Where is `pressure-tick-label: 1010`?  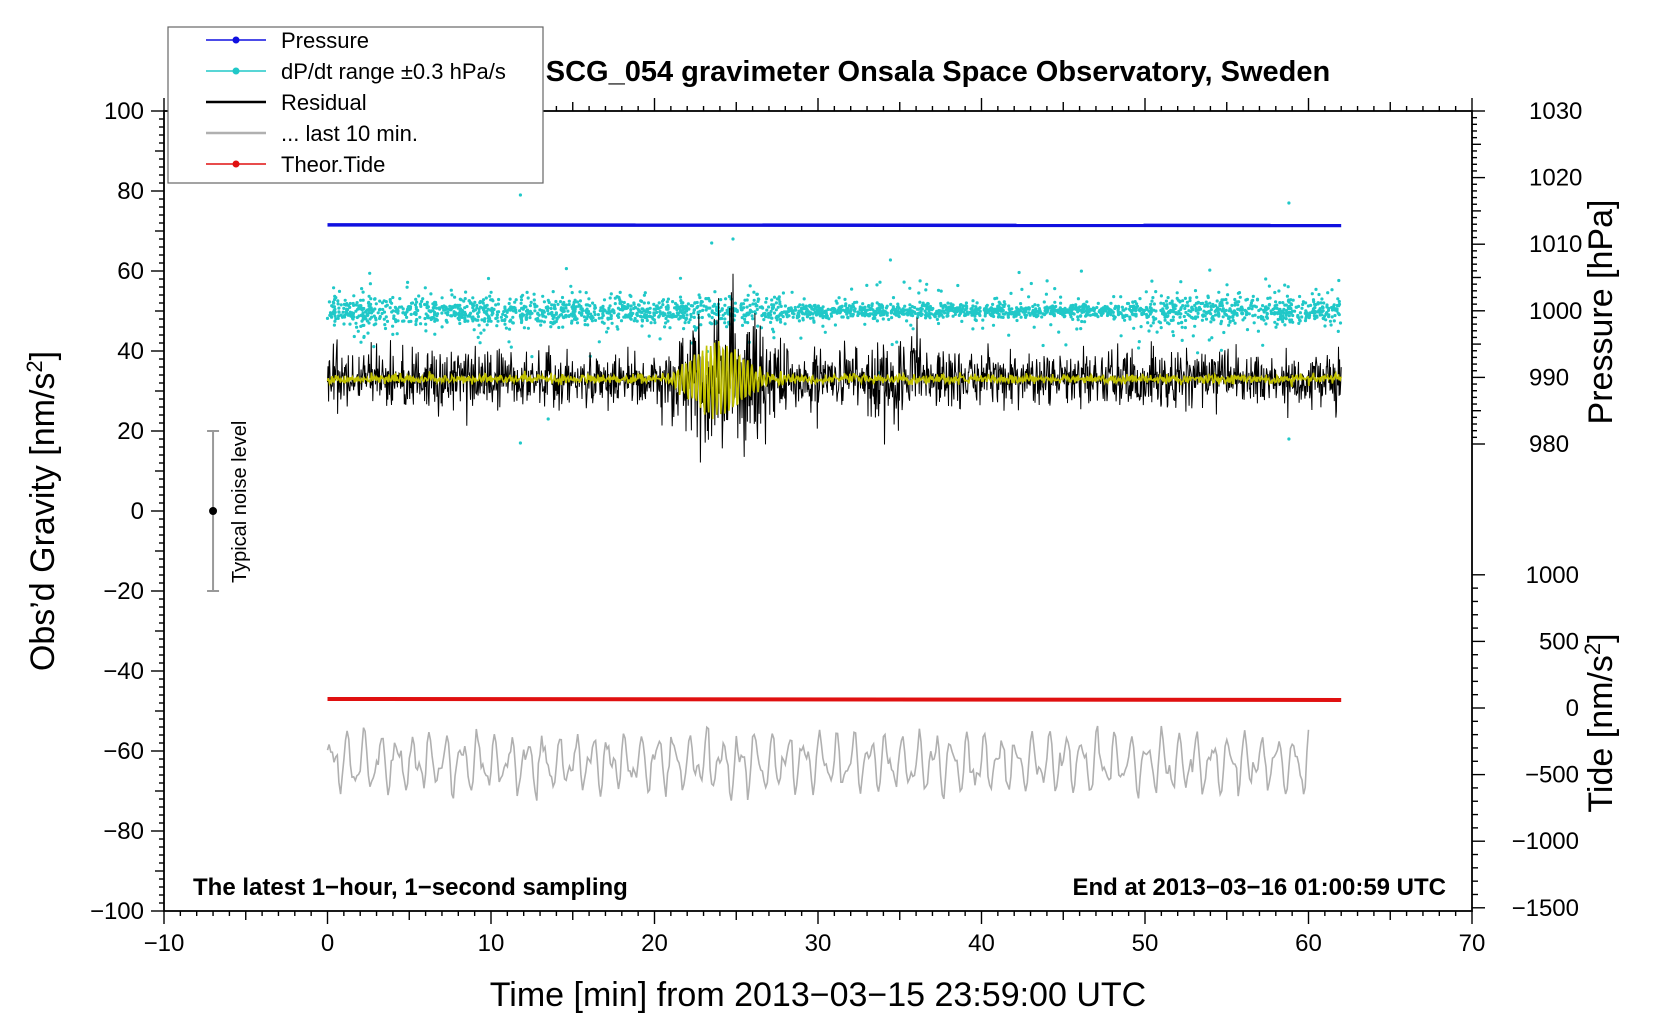 pressure-tick-label: 1010 is located at coordinates (1555, 244).